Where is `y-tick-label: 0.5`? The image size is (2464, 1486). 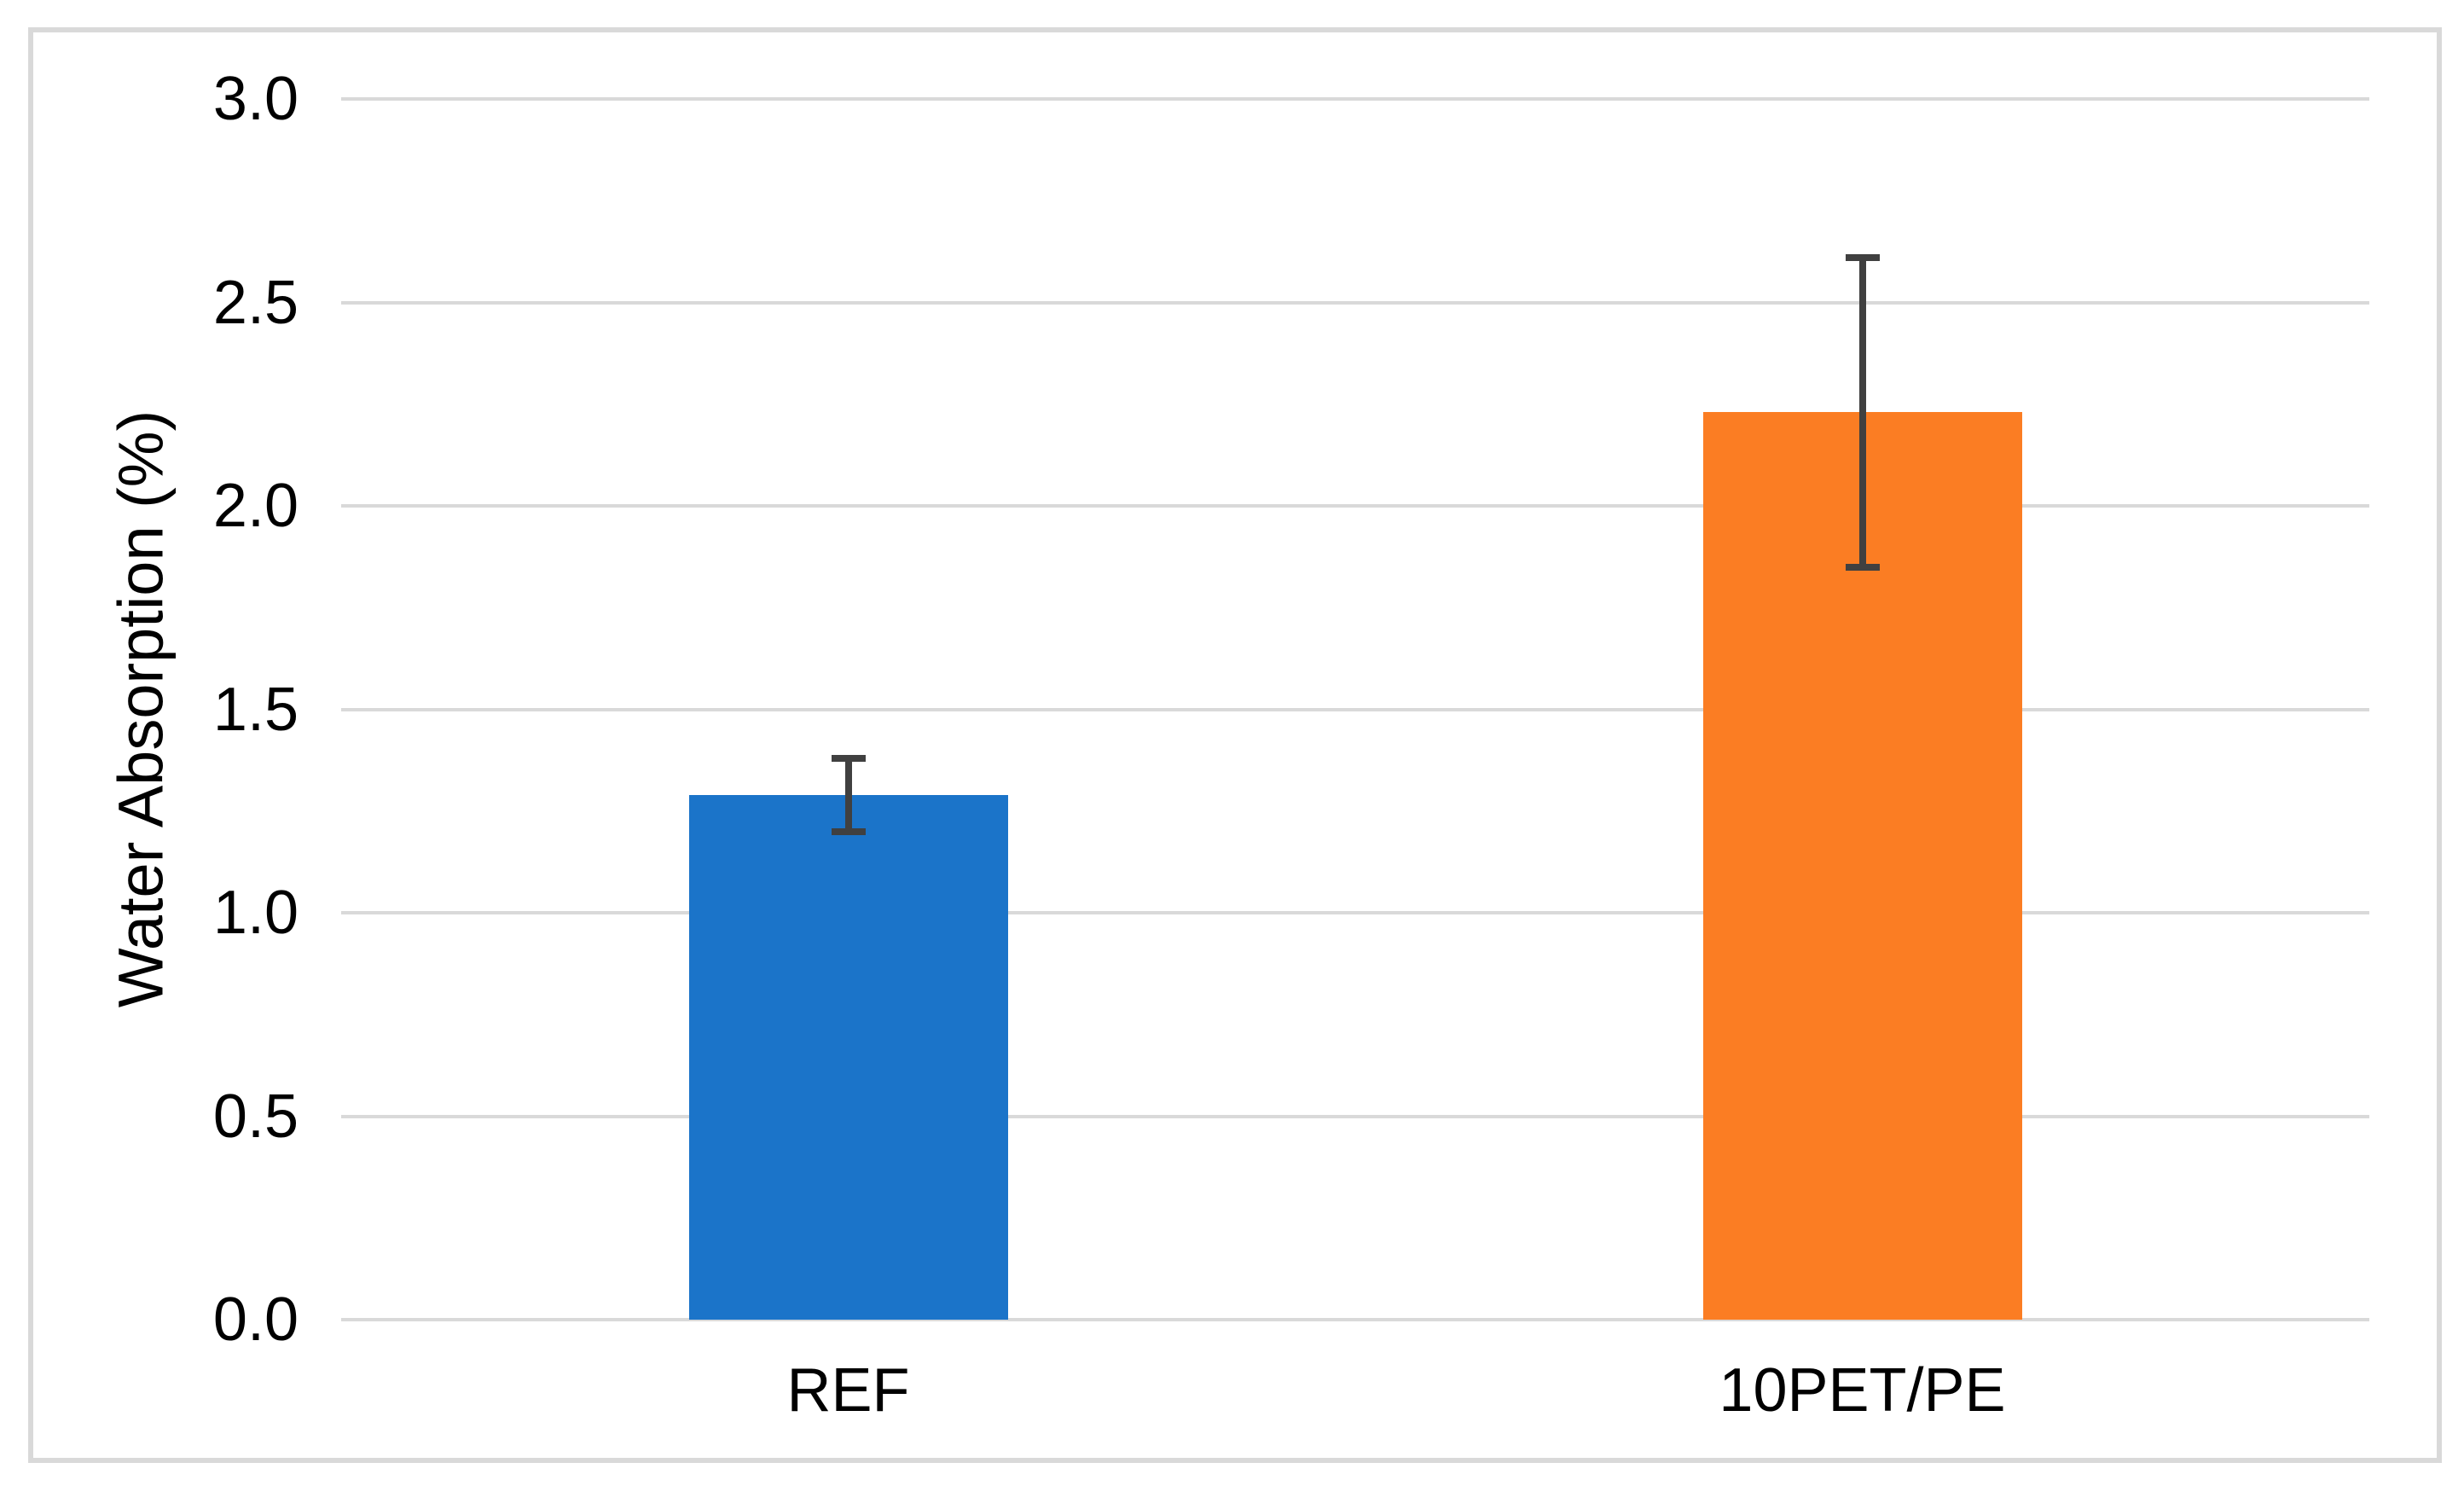
y-tick-label: 0.5 is located at coordinates (255, 1116).